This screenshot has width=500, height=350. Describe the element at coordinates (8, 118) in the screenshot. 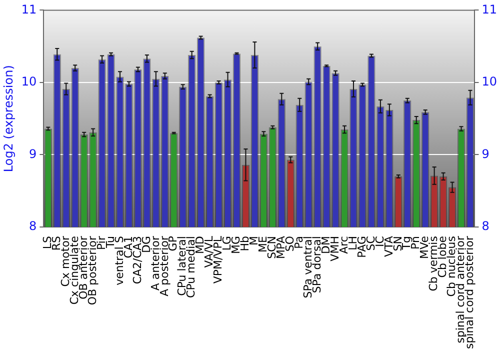

I see `y-axis-title: Log2 (expression)` at that location.